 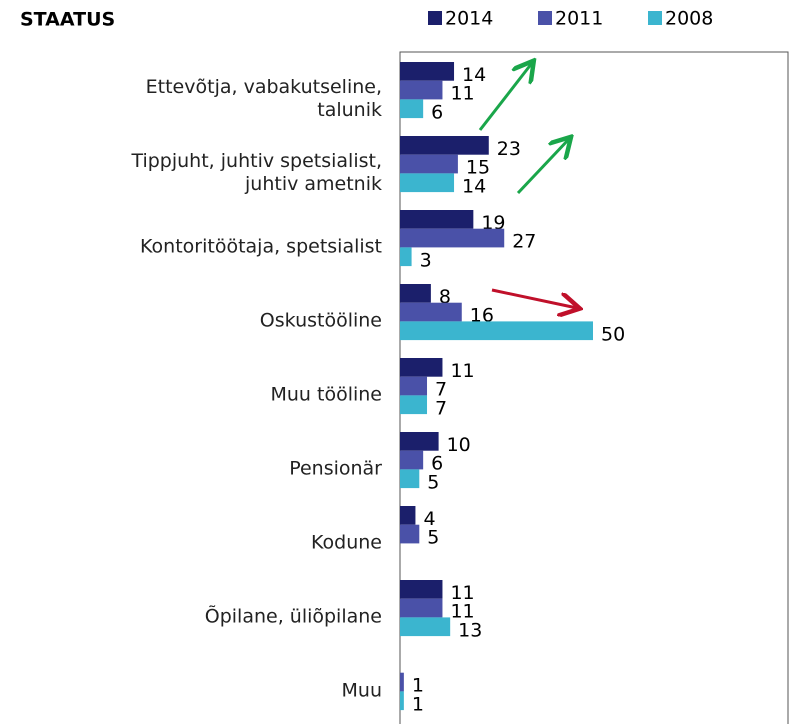 What do you see at coordinates (579, 19) in the screenshot?
I see `legend-label: 2011` at bounding box center [579, 19].